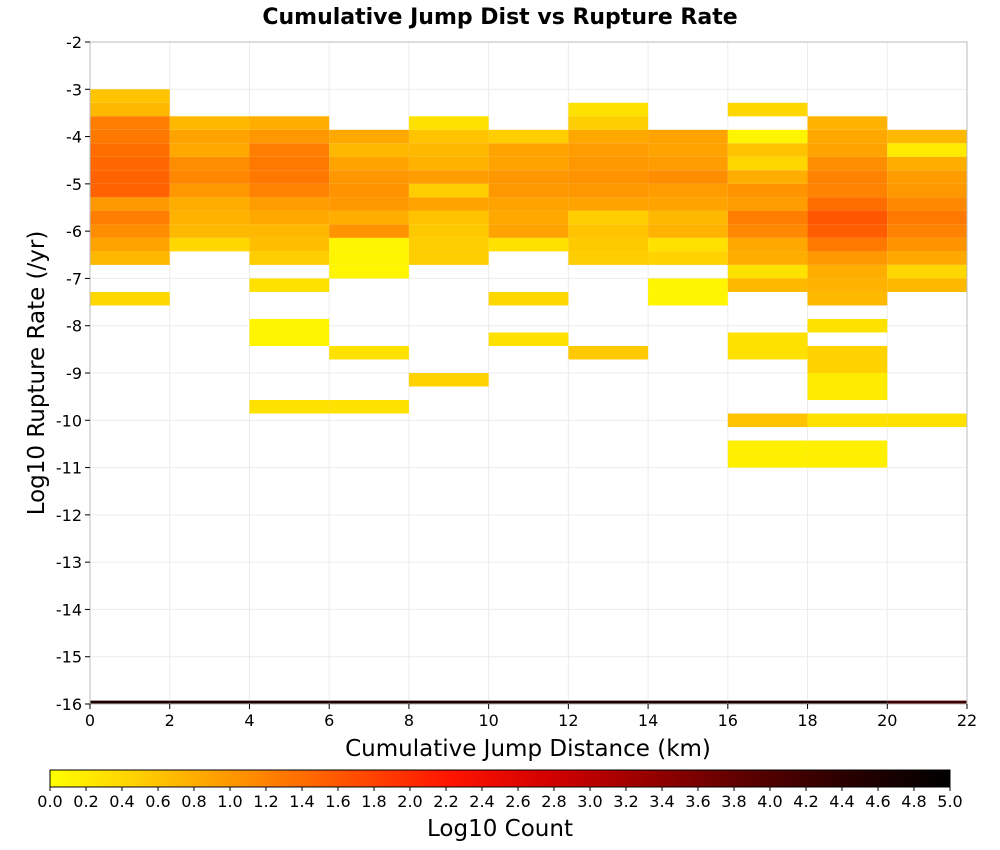 Image resolution: width=1000 pixels, height=850 pixels. Describe the element at coordinates (648, 720) in the screenshot. I see `x-tick-label: 14` at that location.